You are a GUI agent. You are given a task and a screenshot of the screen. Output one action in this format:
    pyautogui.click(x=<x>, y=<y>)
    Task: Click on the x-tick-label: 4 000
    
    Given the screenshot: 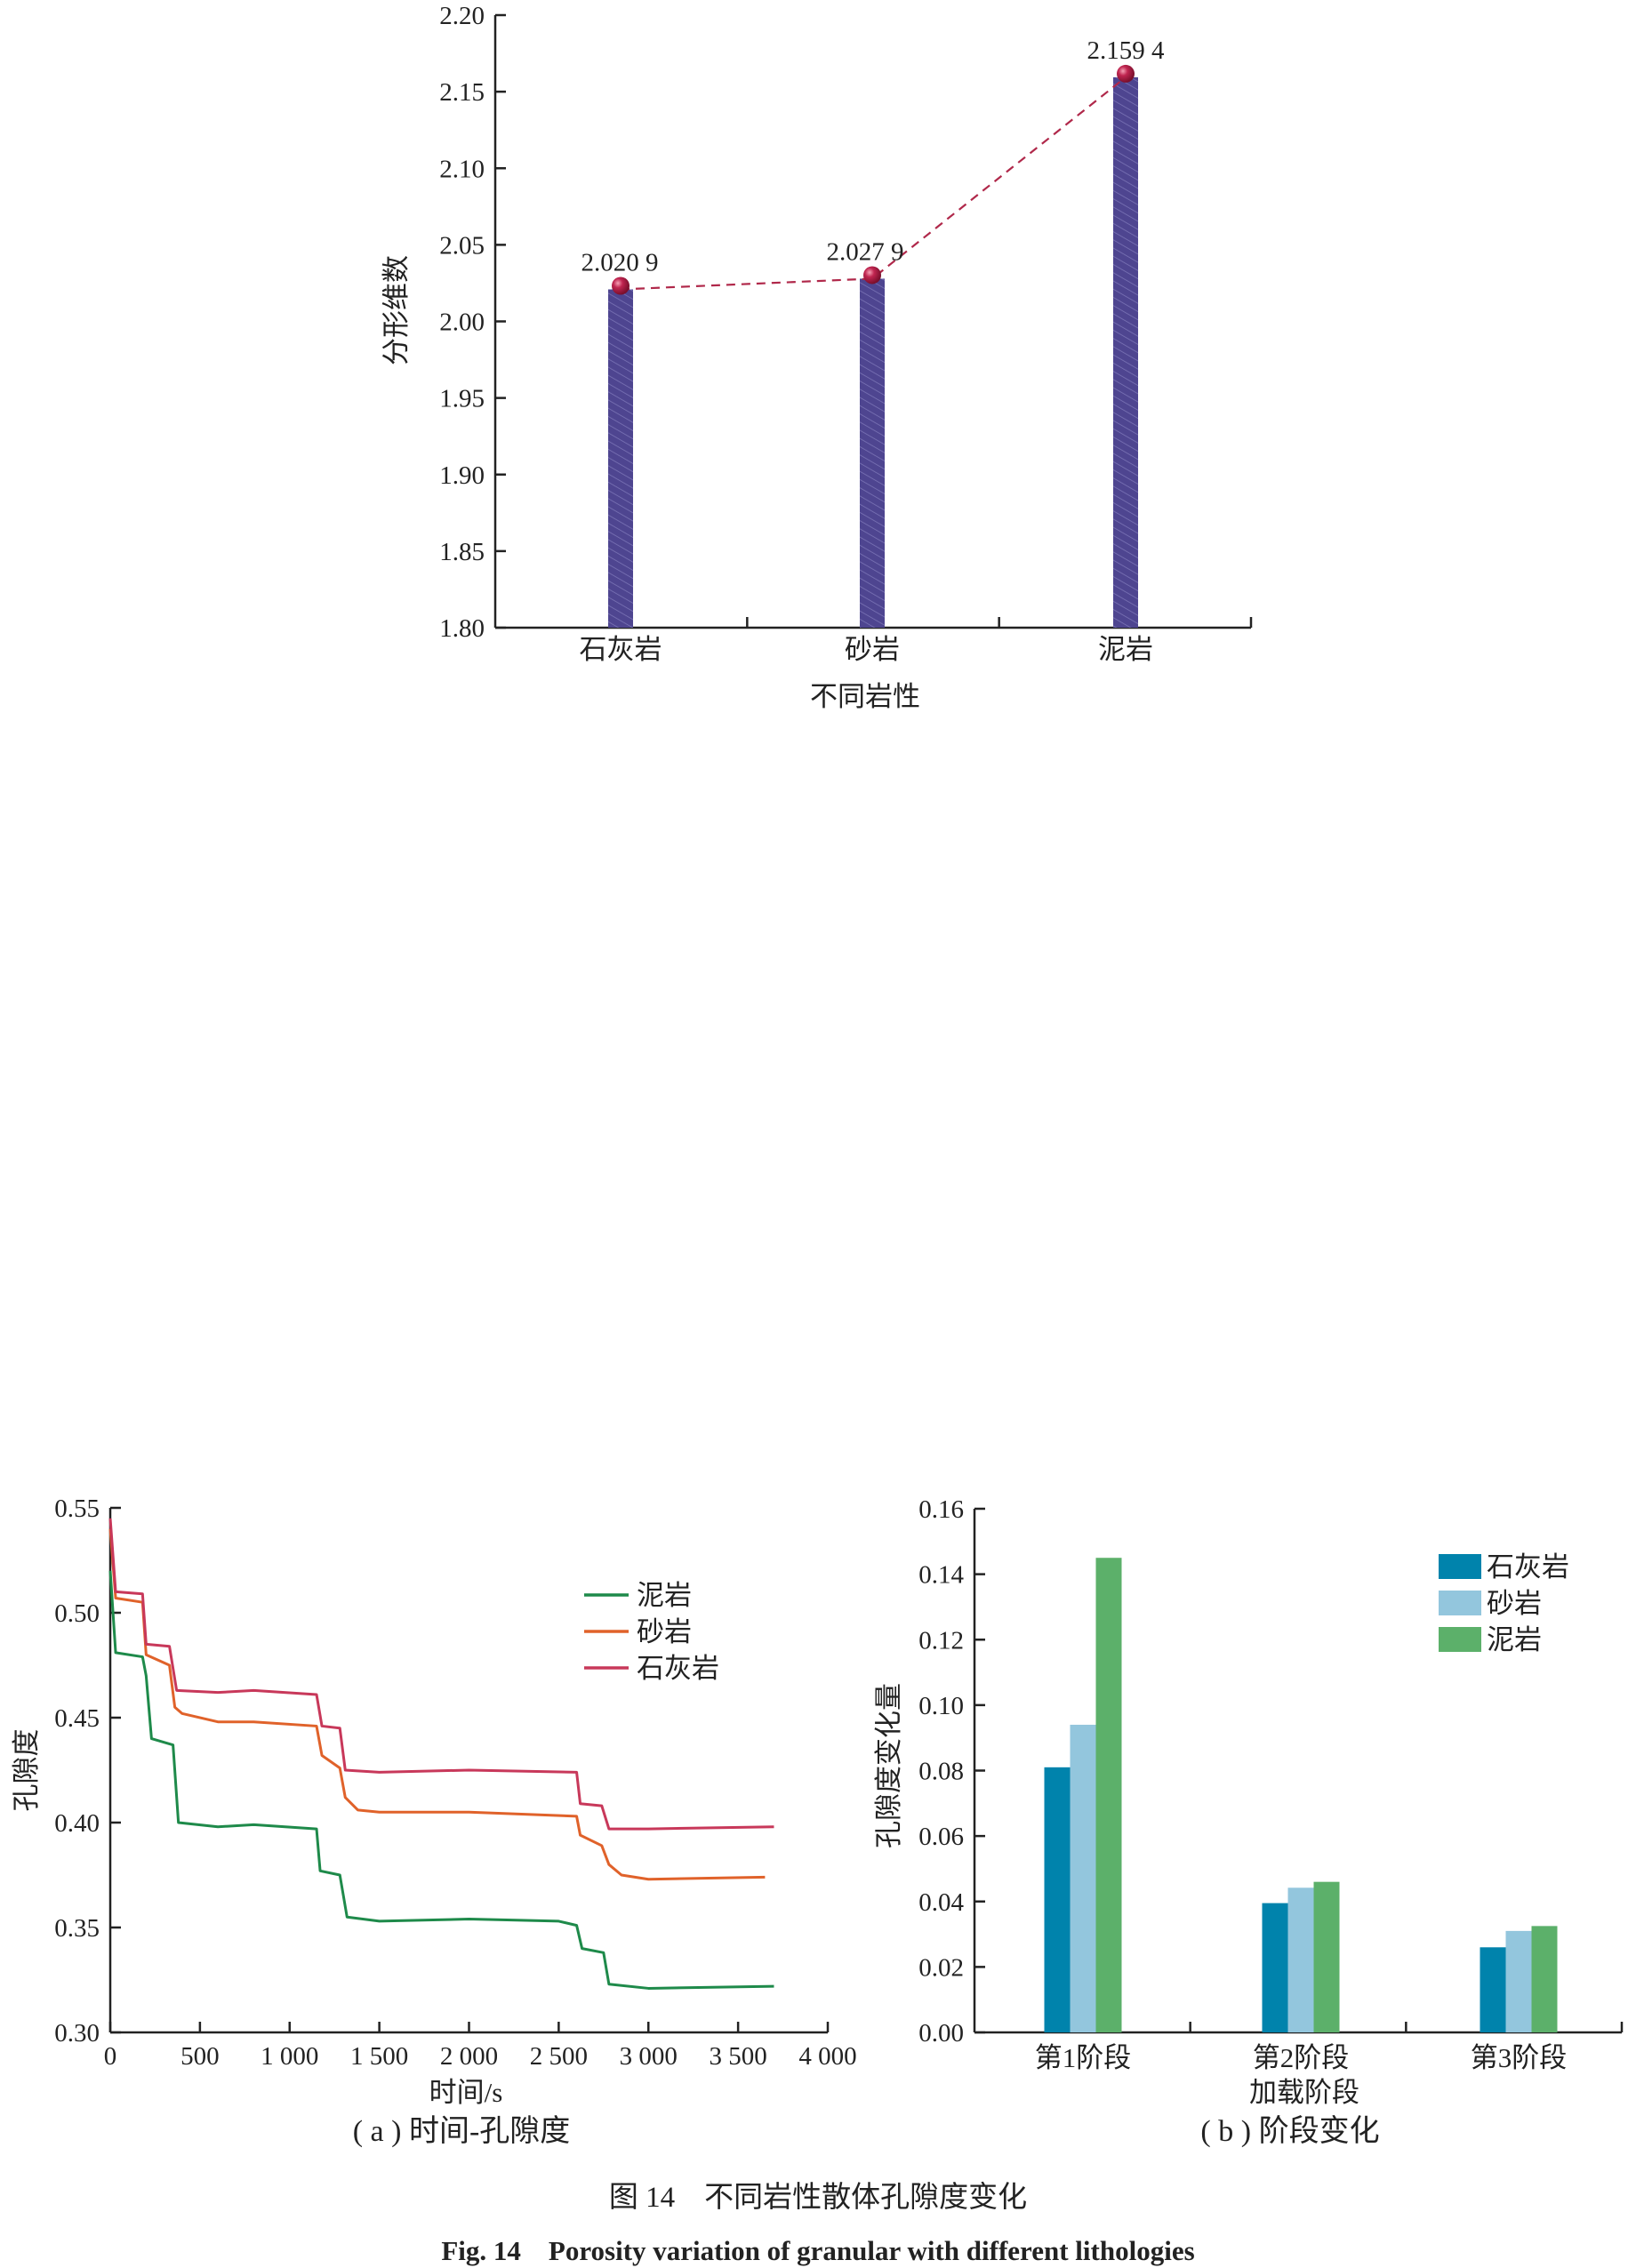 What is the action you would take?
    pyautogui.click(x=827, y=2056)
    